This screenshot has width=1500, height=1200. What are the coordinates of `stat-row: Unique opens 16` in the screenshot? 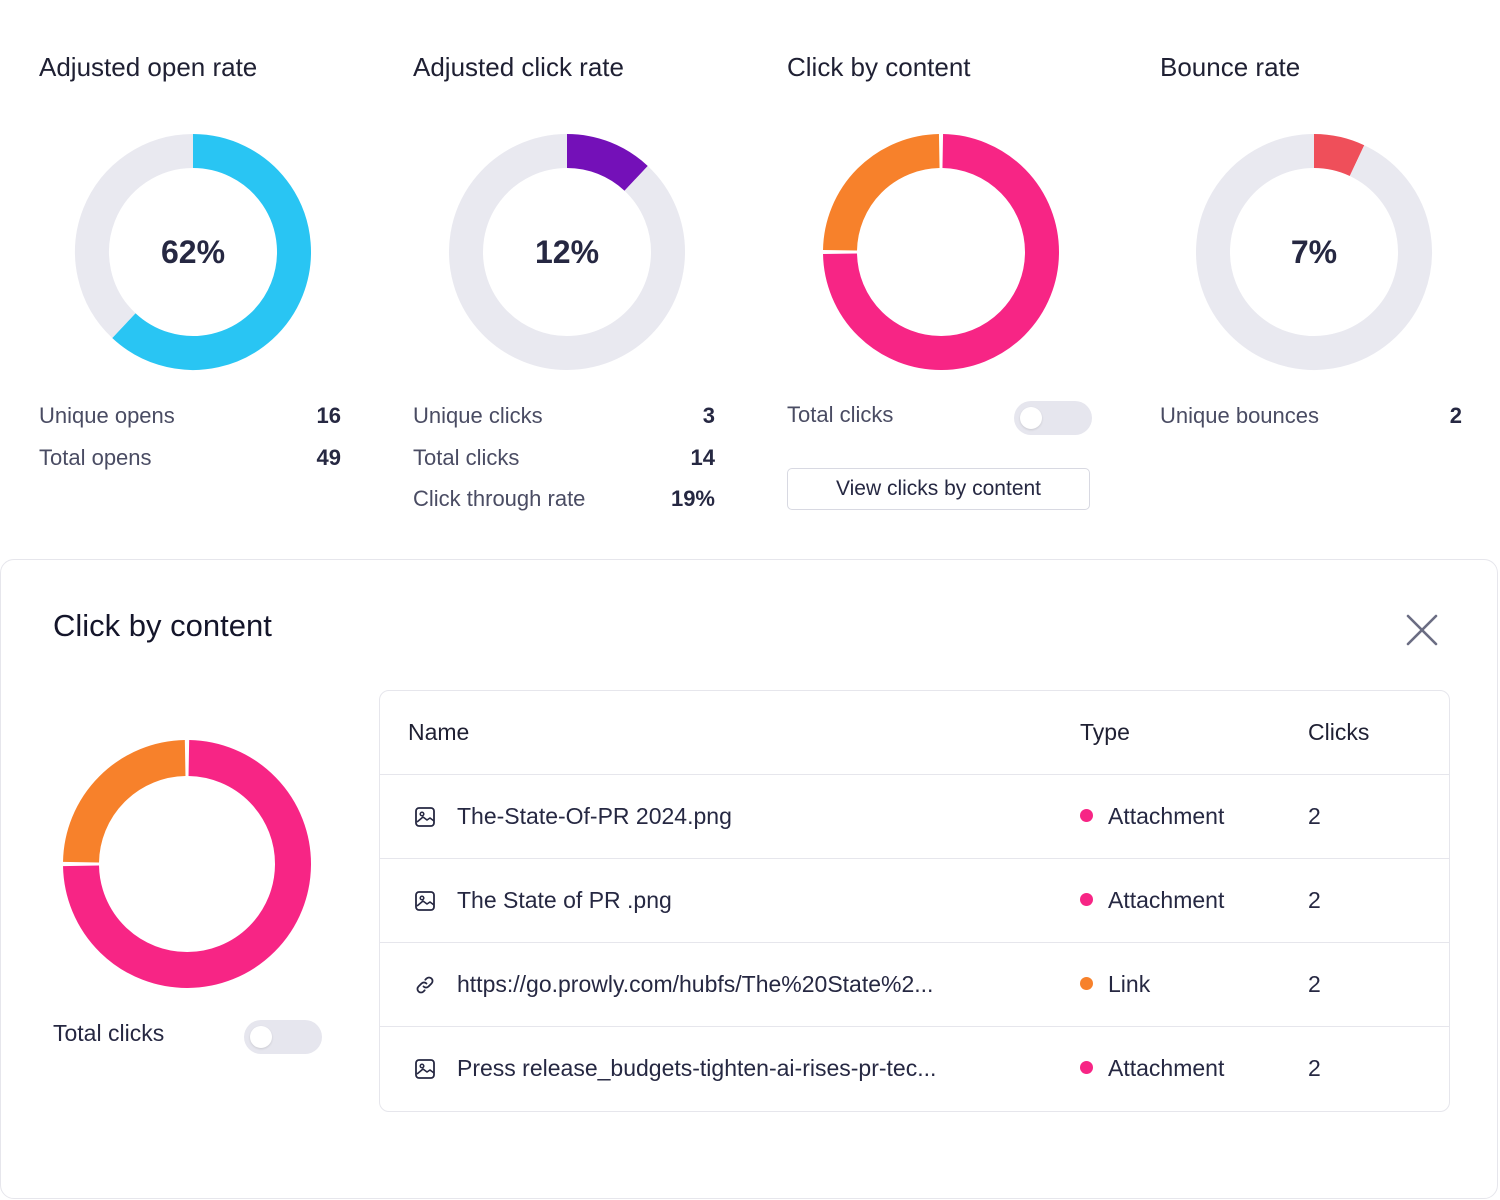 It's located at (190, 416).